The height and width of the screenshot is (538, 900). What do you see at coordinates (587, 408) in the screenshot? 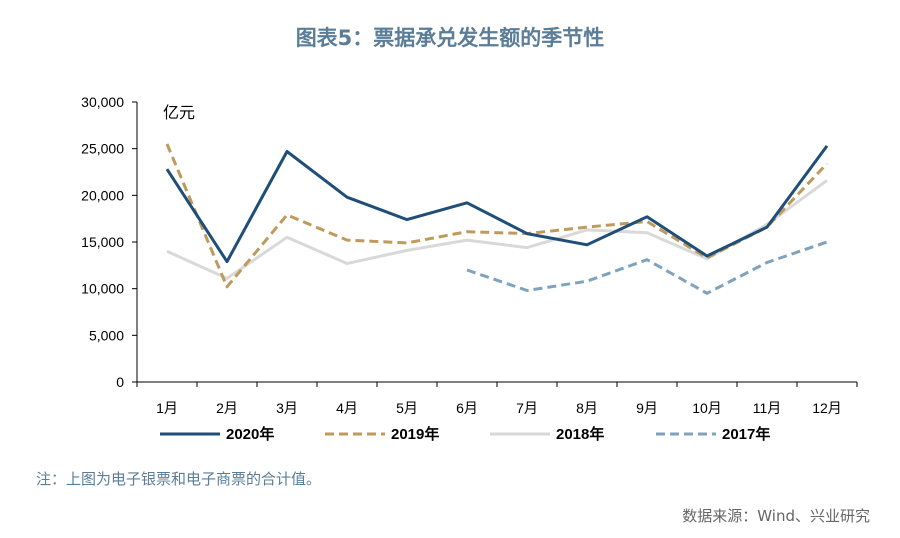
I see `x-tick-label: 8月` at bounding box center [587, 408].